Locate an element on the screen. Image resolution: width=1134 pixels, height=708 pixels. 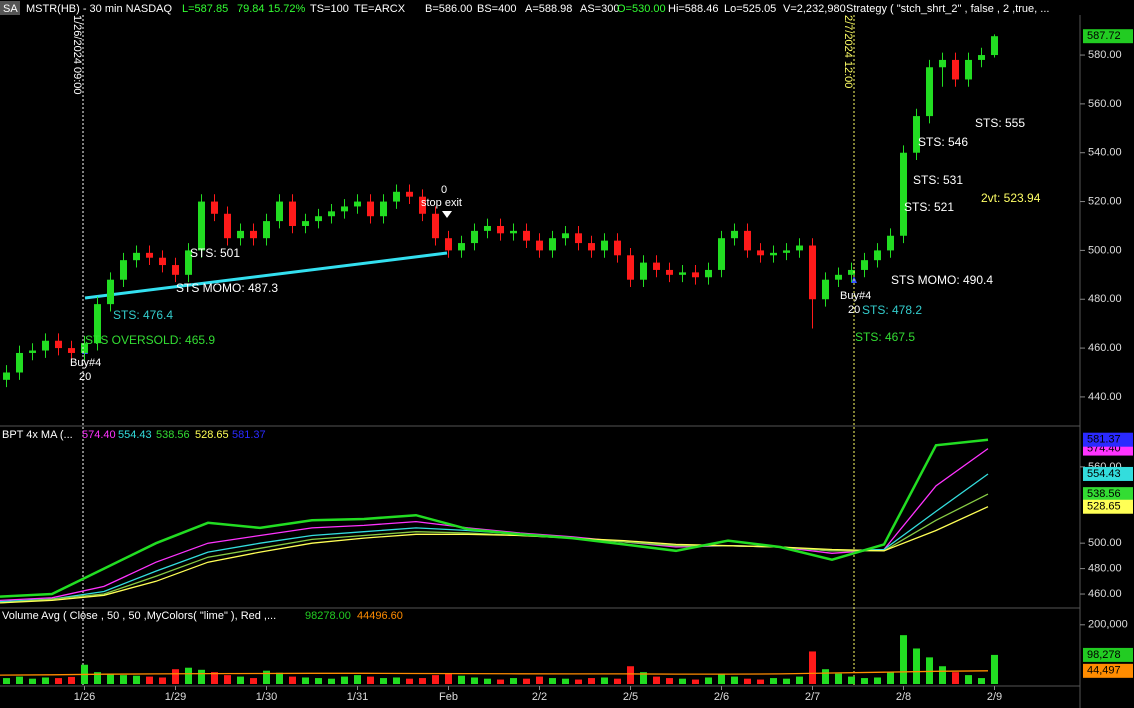
value-box-label: 581.37 is located at coordinates (1104, 440).